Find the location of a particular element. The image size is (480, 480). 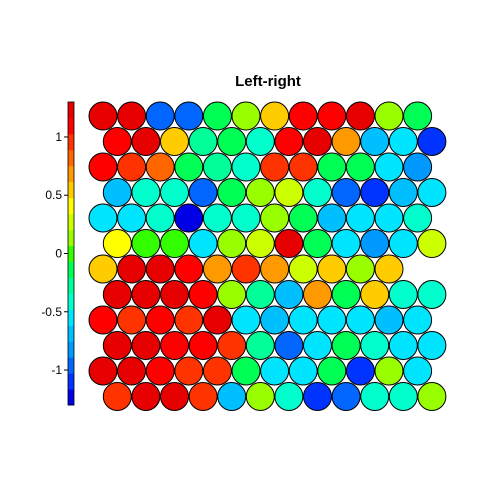

colorbar-tick-label: 0 is located at coordinates (58, 254).